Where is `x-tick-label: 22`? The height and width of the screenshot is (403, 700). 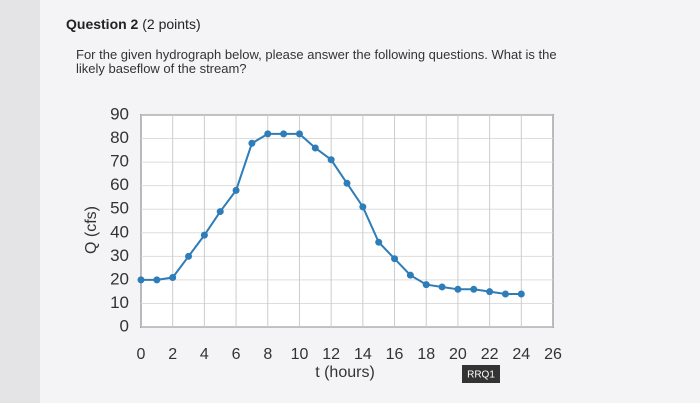 x-tick-label: 22 is located at coordinates (490, 354).